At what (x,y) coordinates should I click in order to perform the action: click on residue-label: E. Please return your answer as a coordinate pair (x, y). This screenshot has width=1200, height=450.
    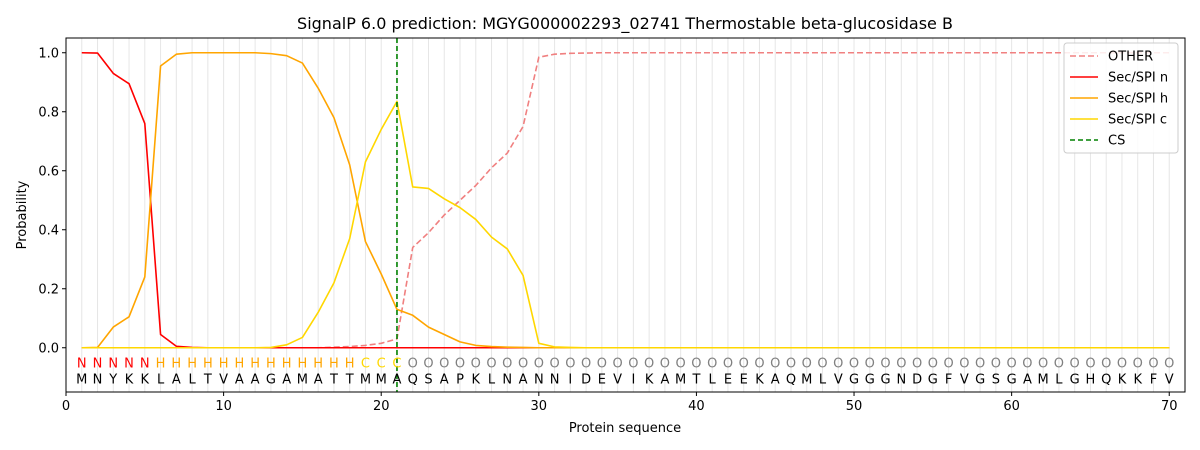
    Looking at the image, I should click on (744, 380).